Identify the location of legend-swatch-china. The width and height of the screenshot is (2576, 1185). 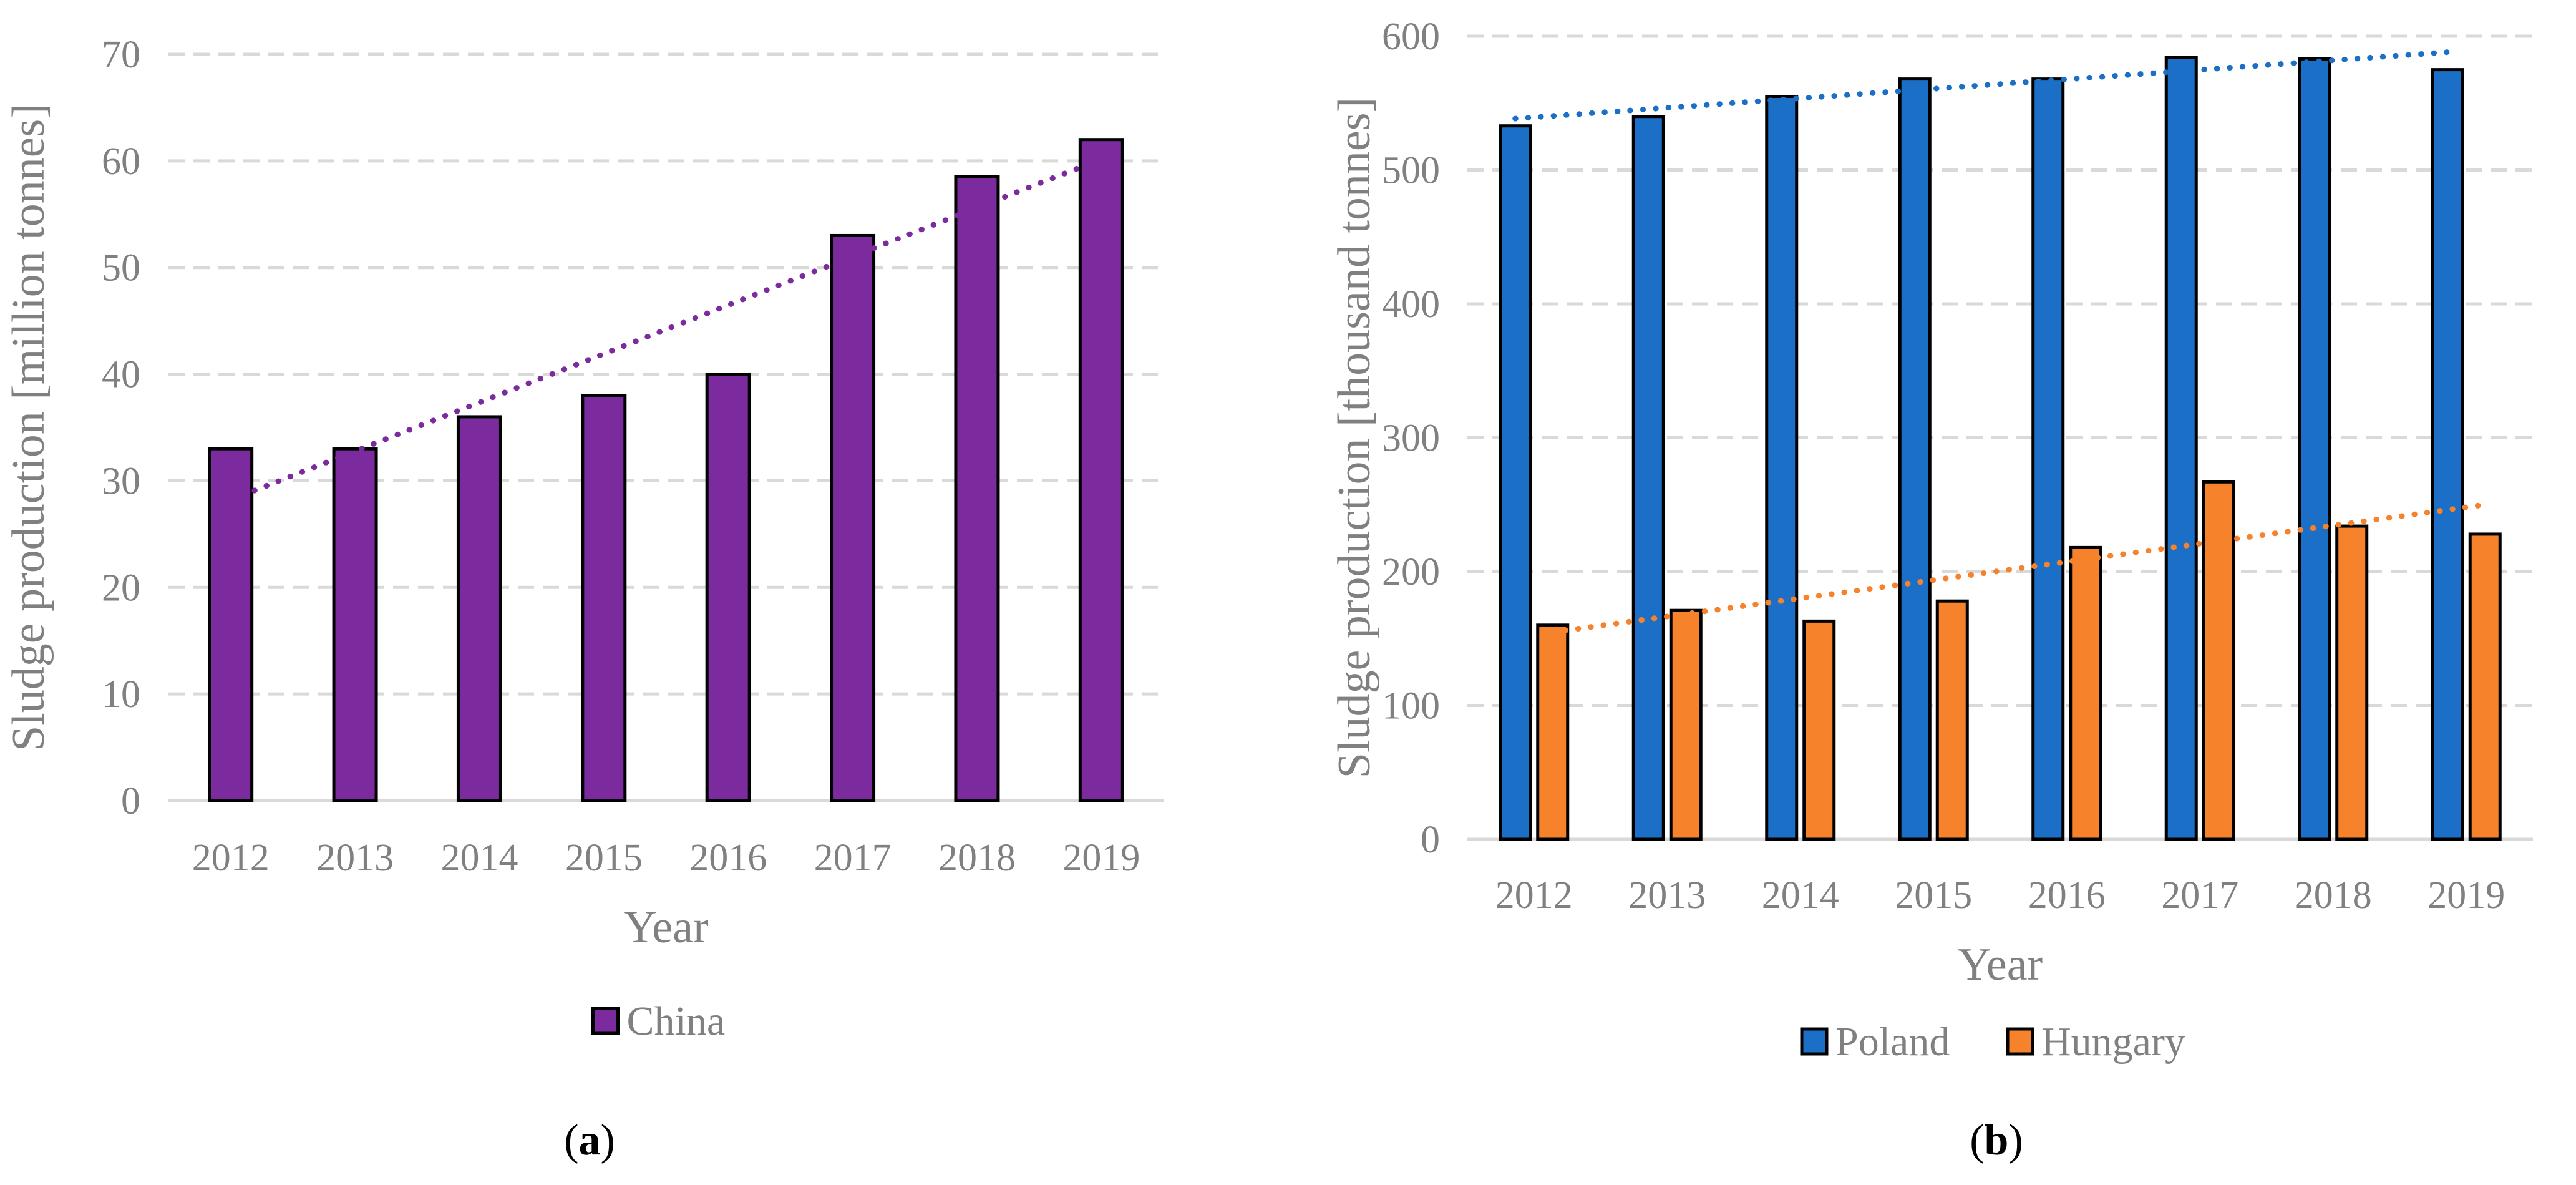
(605, 1021).